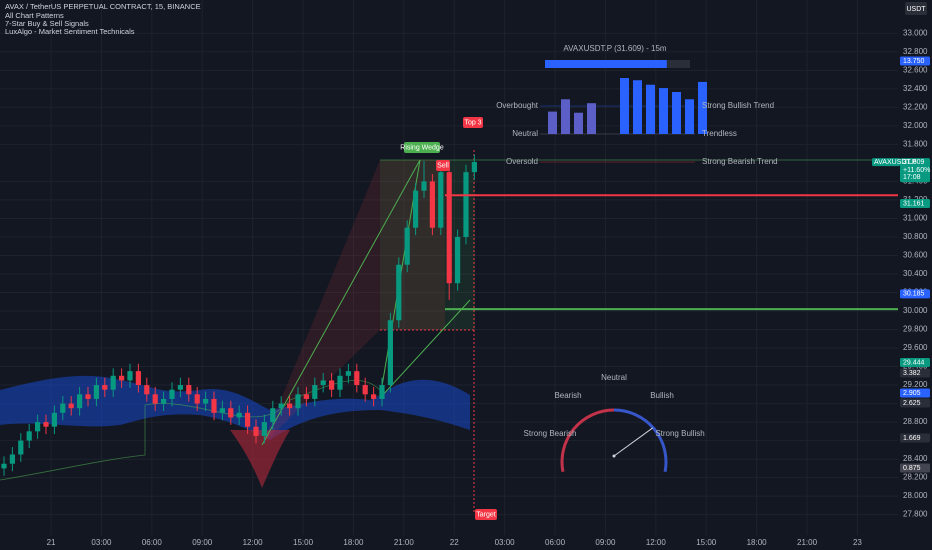 The height and width of the screenshot is (550, 932). What do you see at coordinates (522, 161) in the screenshot?
I see `panel-label: Oversold` at bounding box center [522, 161].